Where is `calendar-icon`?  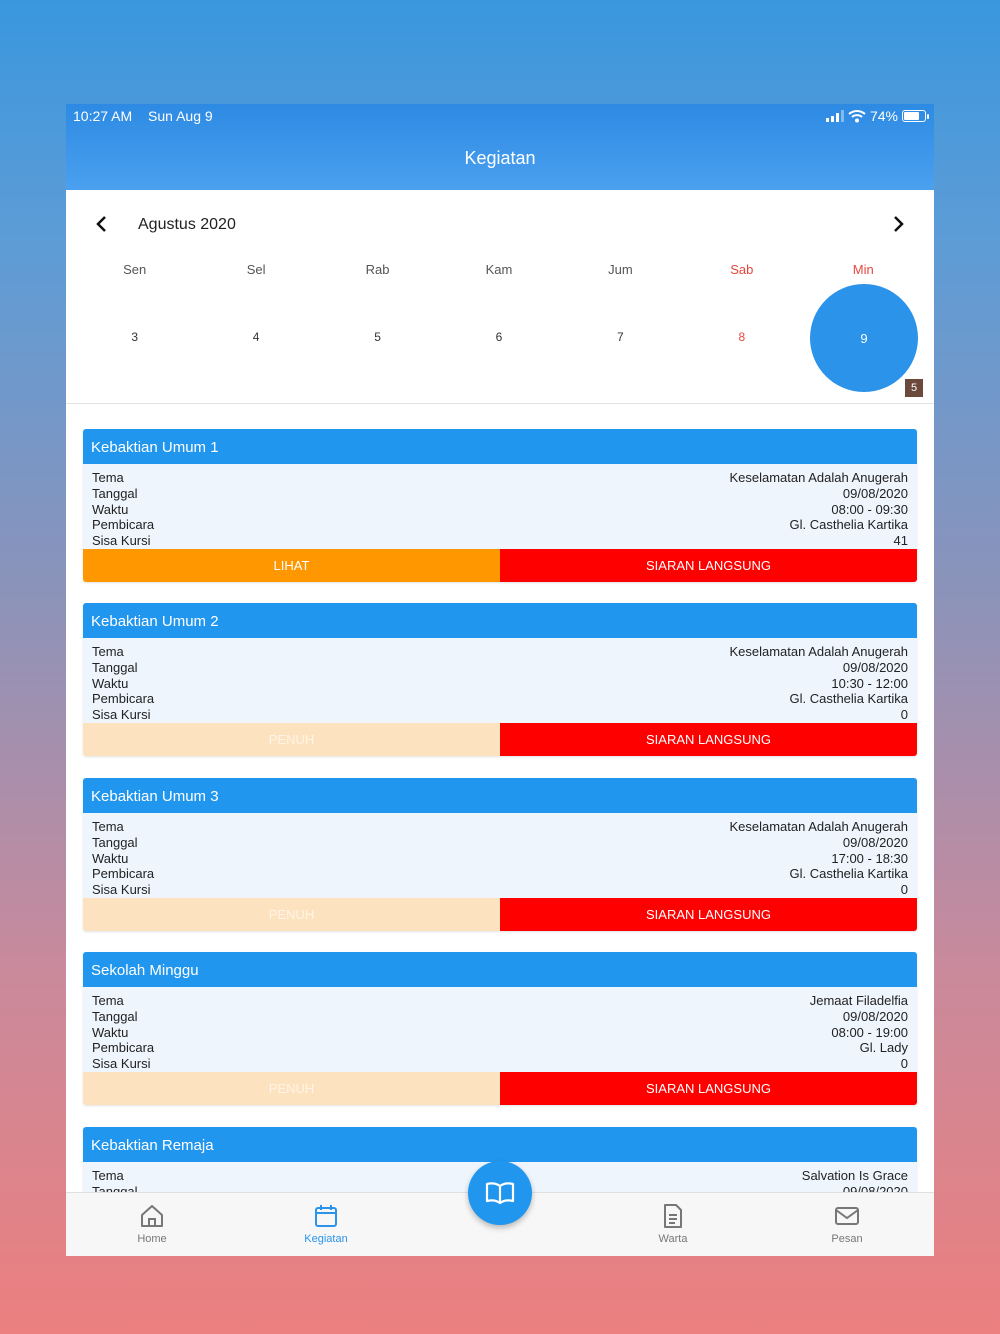
calendar-icon is located at coordinates (326, 1216).